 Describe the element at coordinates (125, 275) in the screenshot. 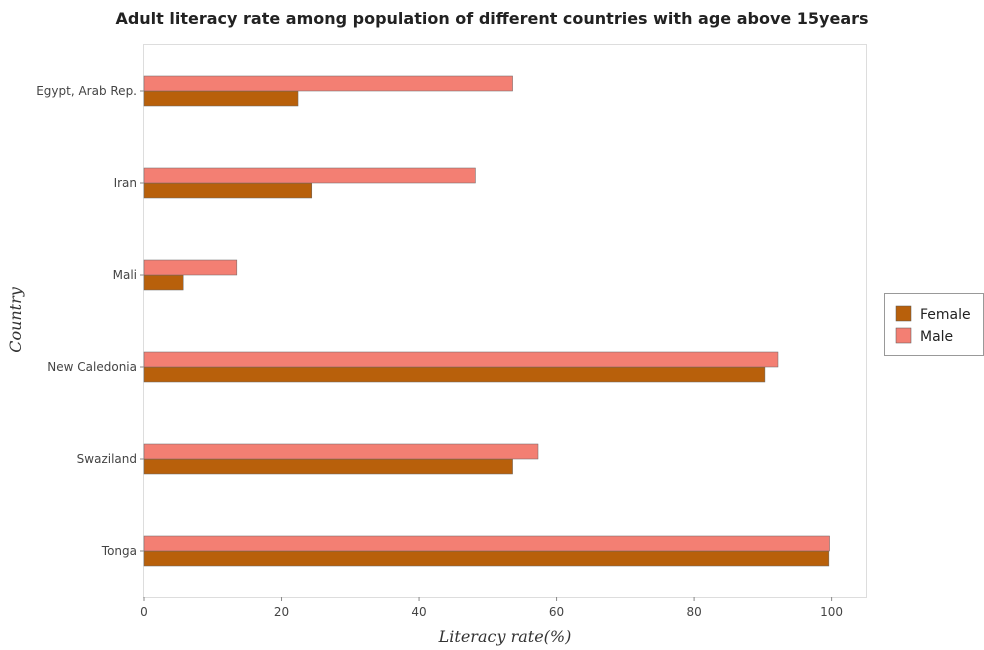

I see `y-tick-label: Mali` at that location.